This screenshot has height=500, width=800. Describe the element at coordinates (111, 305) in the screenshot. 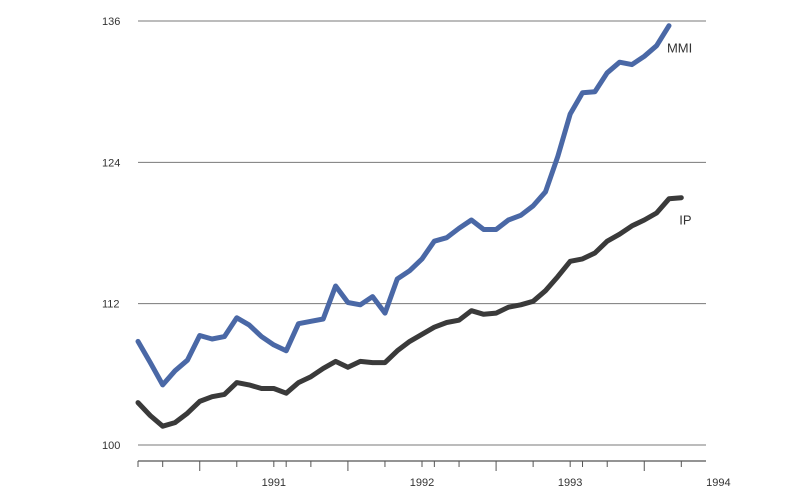

I see `y-tick-label: 112` at that location.